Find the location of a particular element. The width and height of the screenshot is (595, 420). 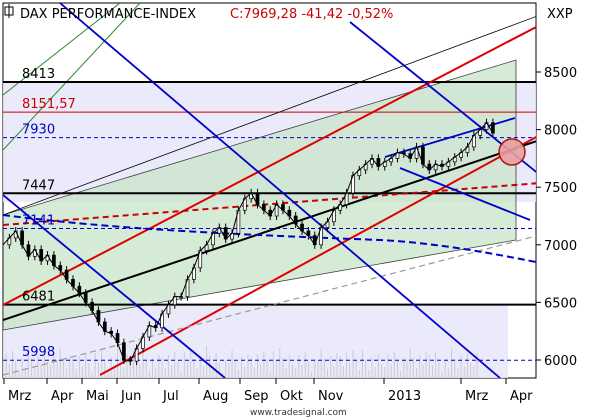

axis-code: XXP is located at coordinates (560, 14).